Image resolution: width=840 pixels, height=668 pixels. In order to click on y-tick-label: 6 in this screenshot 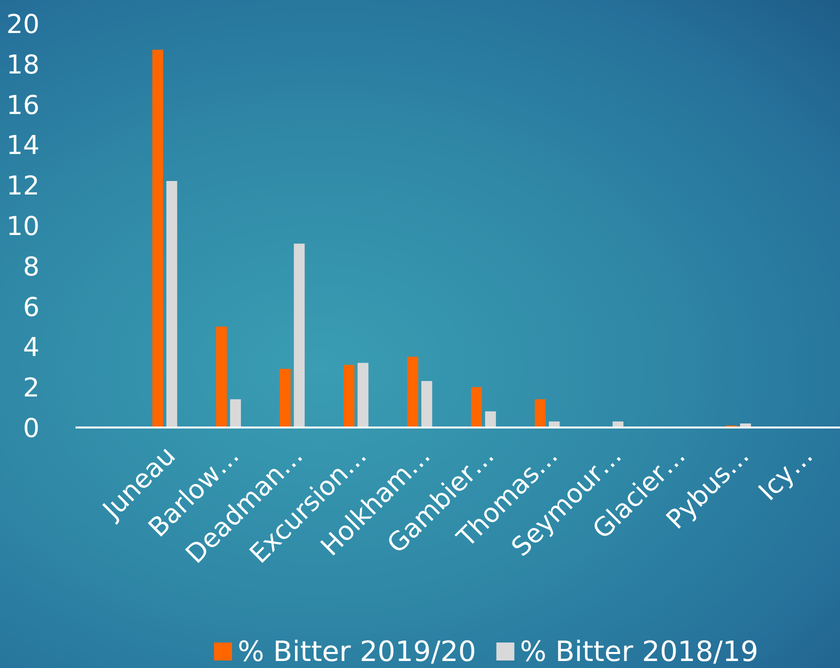, I will do `click(31, 307)`.